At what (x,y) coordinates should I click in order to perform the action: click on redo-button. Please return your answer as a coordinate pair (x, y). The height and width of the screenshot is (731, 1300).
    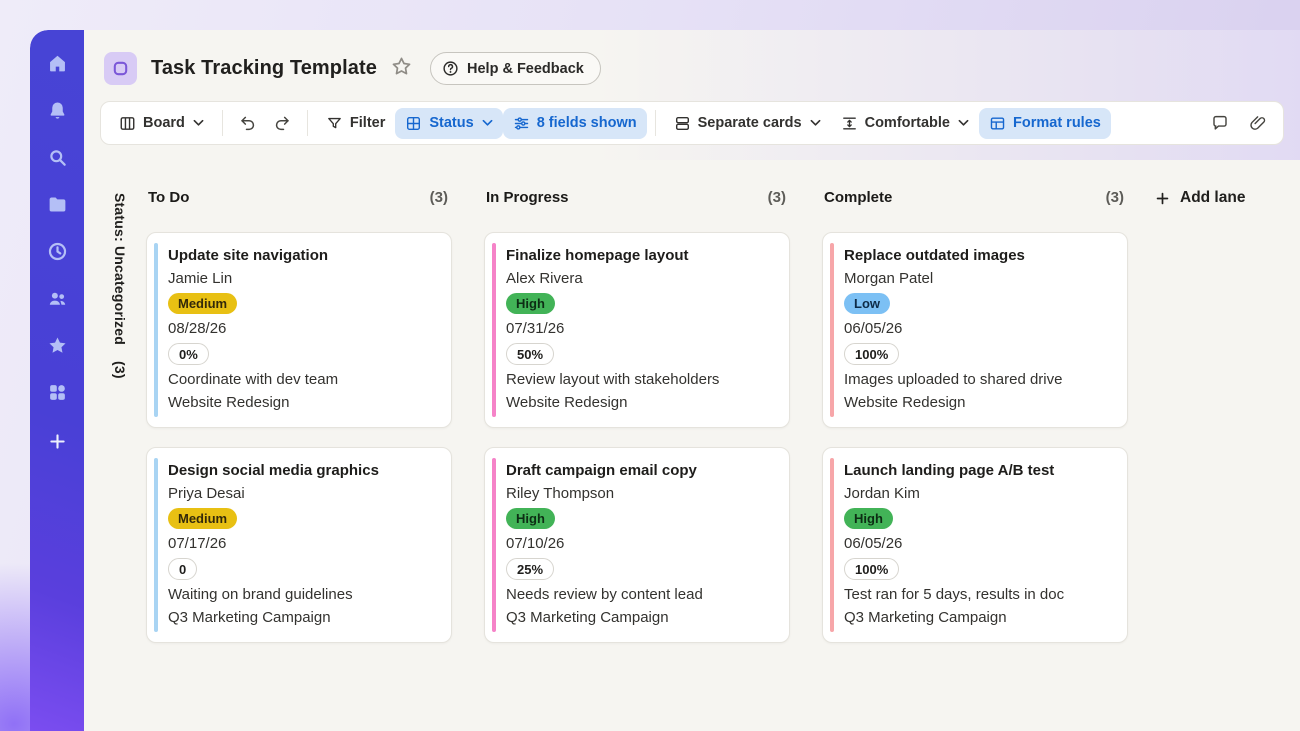
    Looking at the image, I should click on (282, 123).